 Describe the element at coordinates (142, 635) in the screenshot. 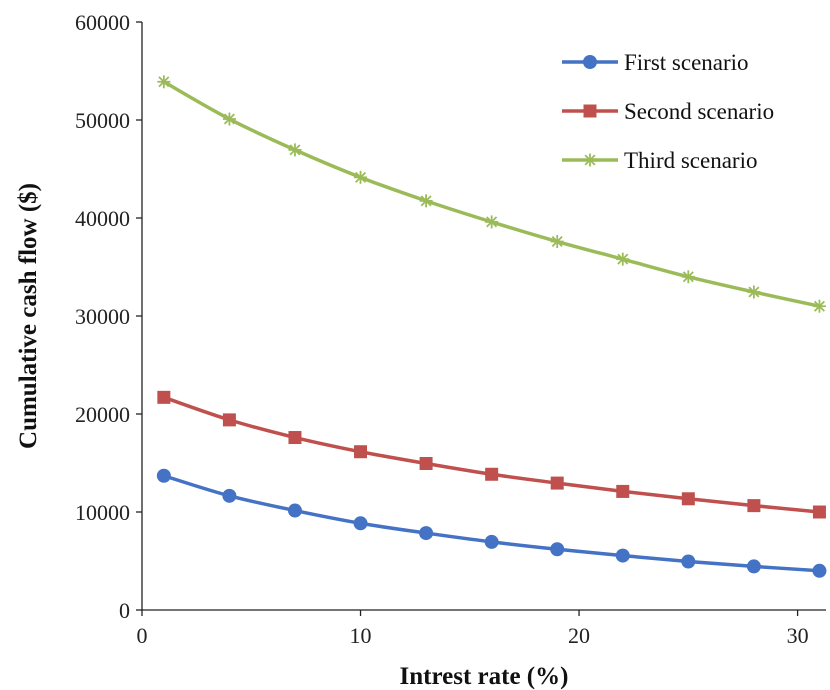

I see `x-tick-label: 0` at that location.